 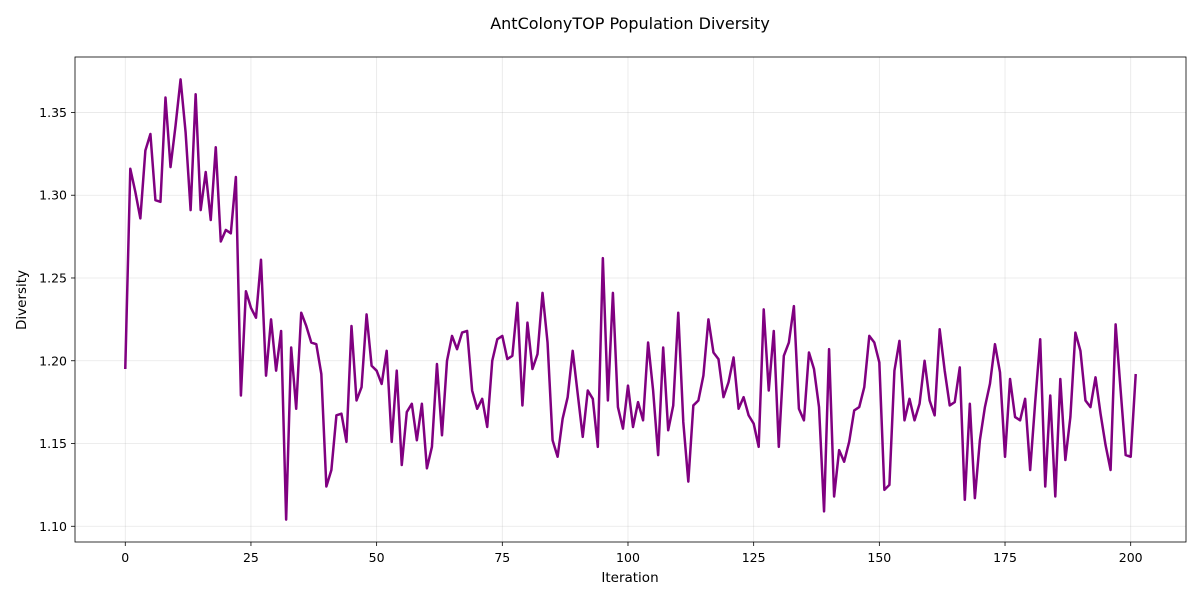 I want to click on y-tick-label: 1.30, so click(x=53, y=195).